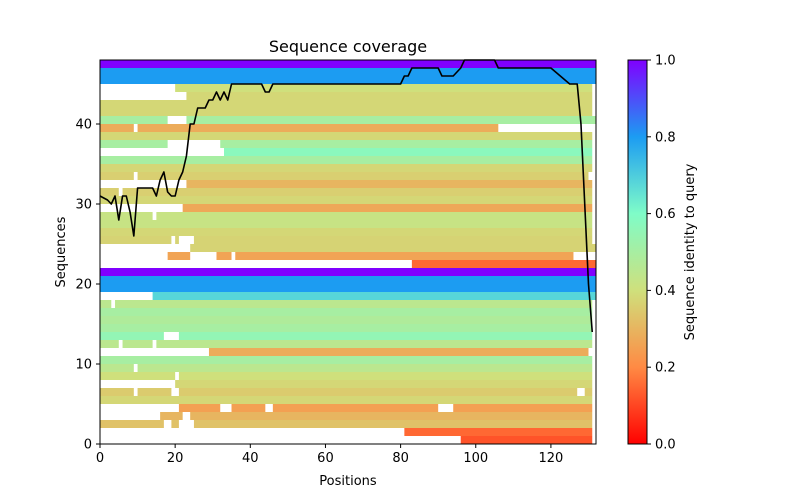 This screenshot has width=800, height=500. Describe the element at coordinates (348, 481) in the screenshot. I see `x-axis-label: Positions` at that location.